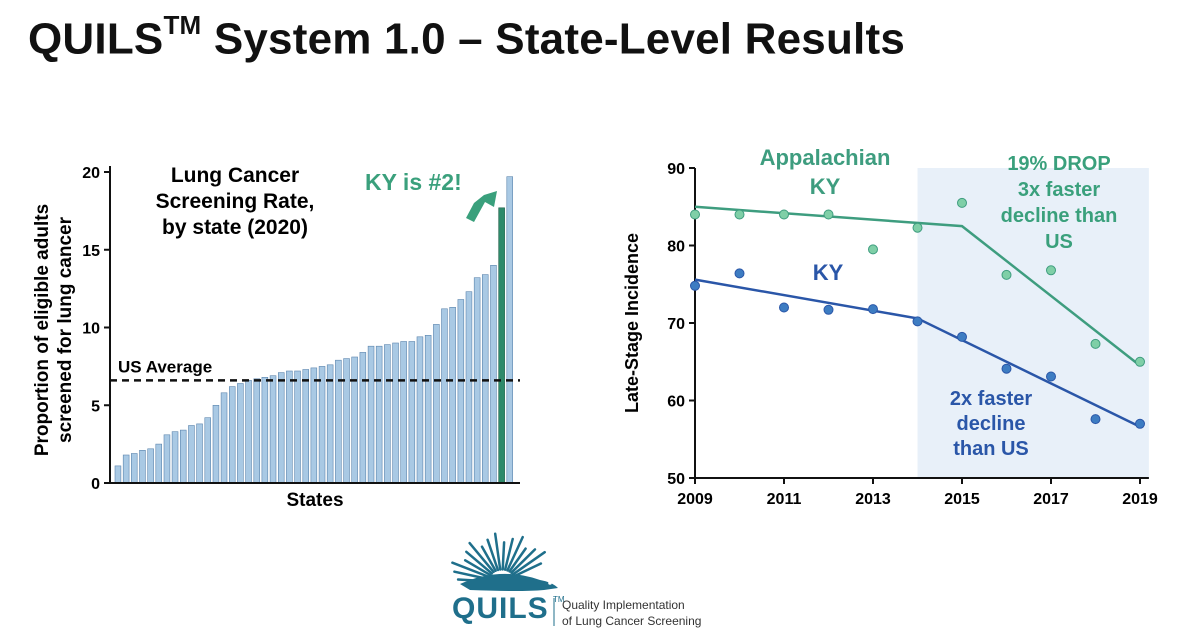  I want to click on y-tick-label: 0, so click(95, 484).